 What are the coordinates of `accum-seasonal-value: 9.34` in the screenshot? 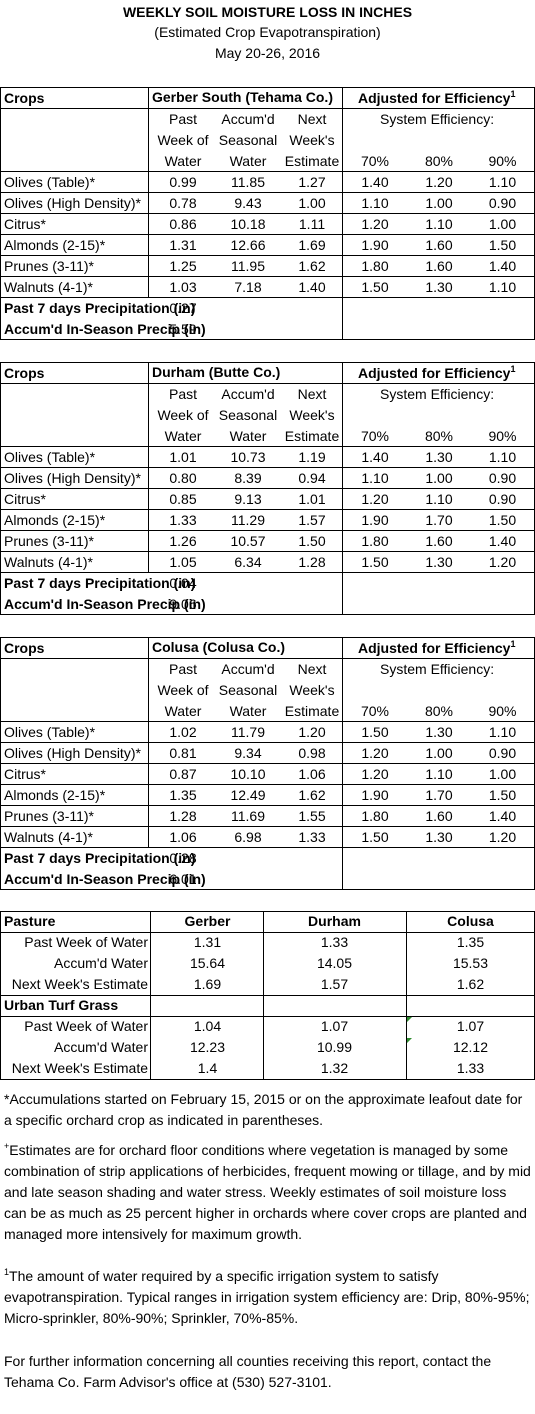 It's located at (248, 753).